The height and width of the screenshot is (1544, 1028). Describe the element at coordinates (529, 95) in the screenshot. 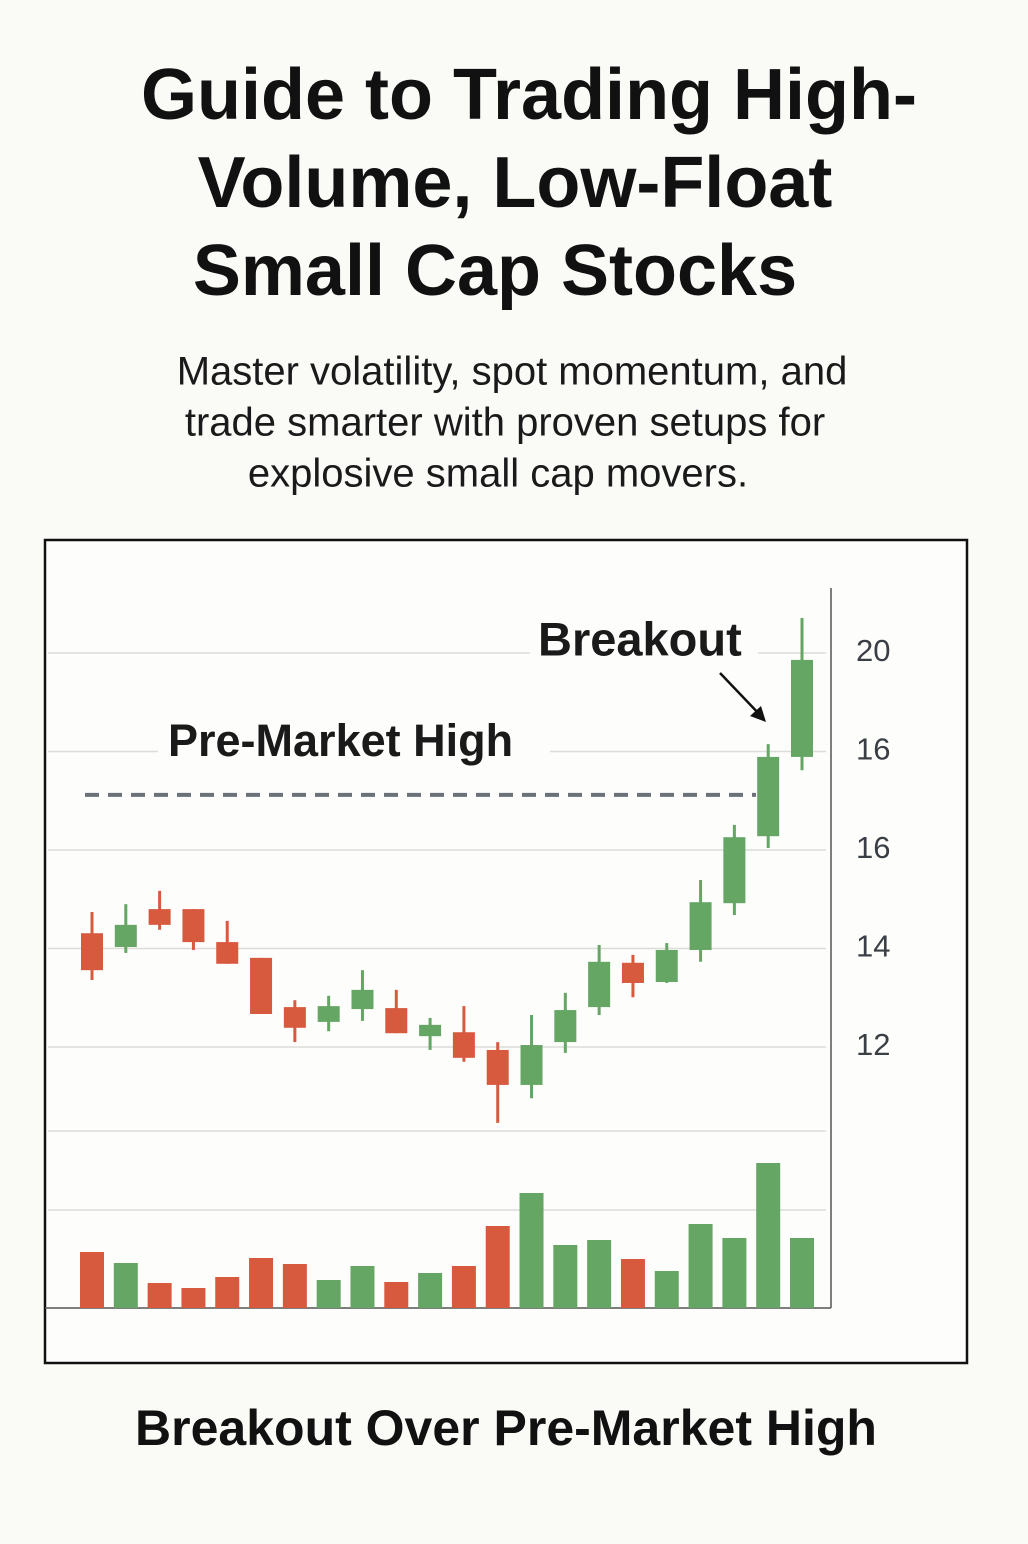

I see `title-line: Guide to Trading High-` at that location.